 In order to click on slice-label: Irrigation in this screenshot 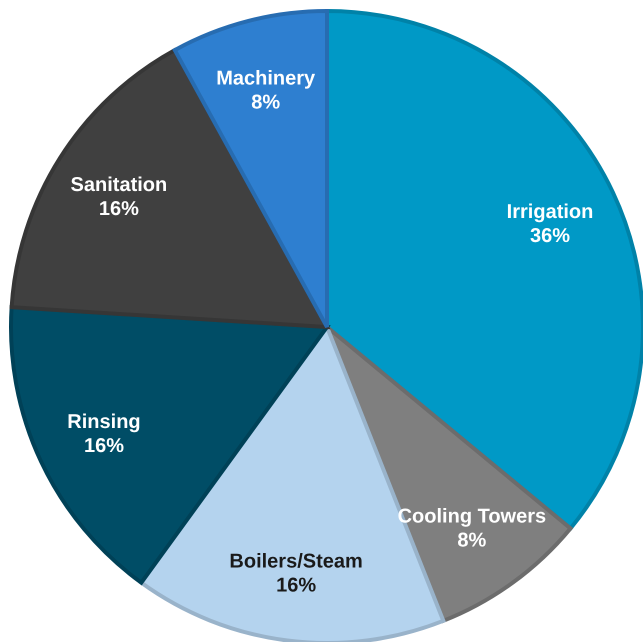, I will do `click(550, 212)`.